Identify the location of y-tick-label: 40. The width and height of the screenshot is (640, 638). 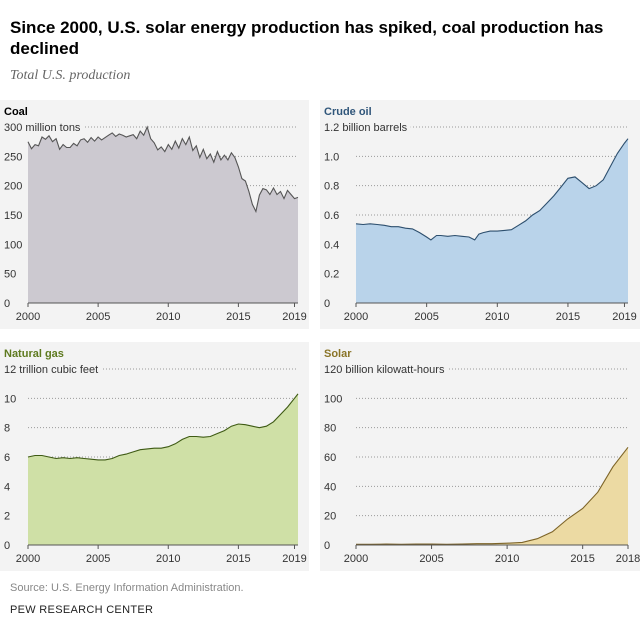
(330, 487).